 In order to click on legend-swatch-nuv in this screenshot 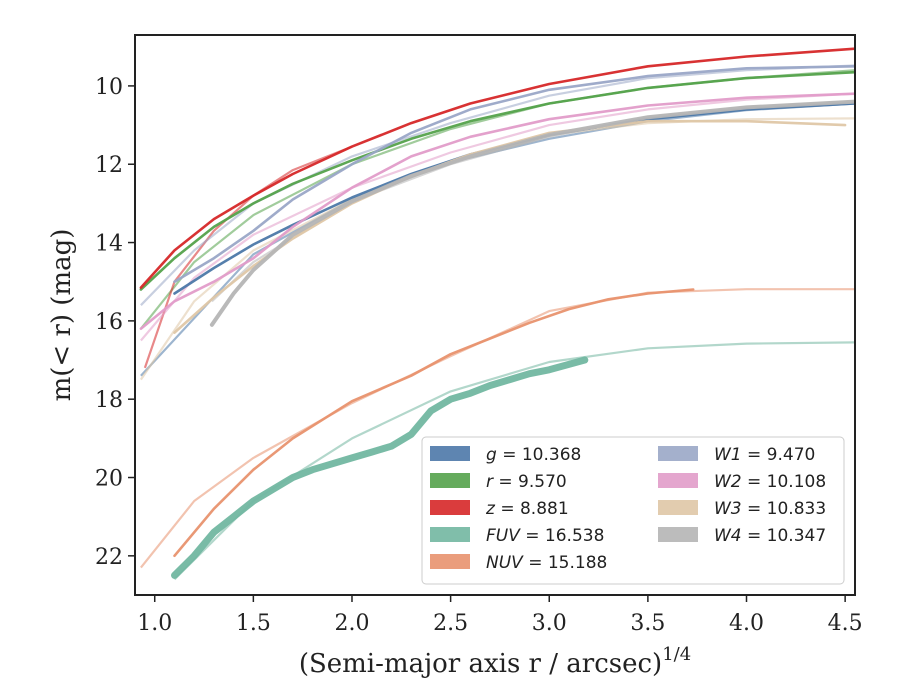, I will do `click(450, 561)`.